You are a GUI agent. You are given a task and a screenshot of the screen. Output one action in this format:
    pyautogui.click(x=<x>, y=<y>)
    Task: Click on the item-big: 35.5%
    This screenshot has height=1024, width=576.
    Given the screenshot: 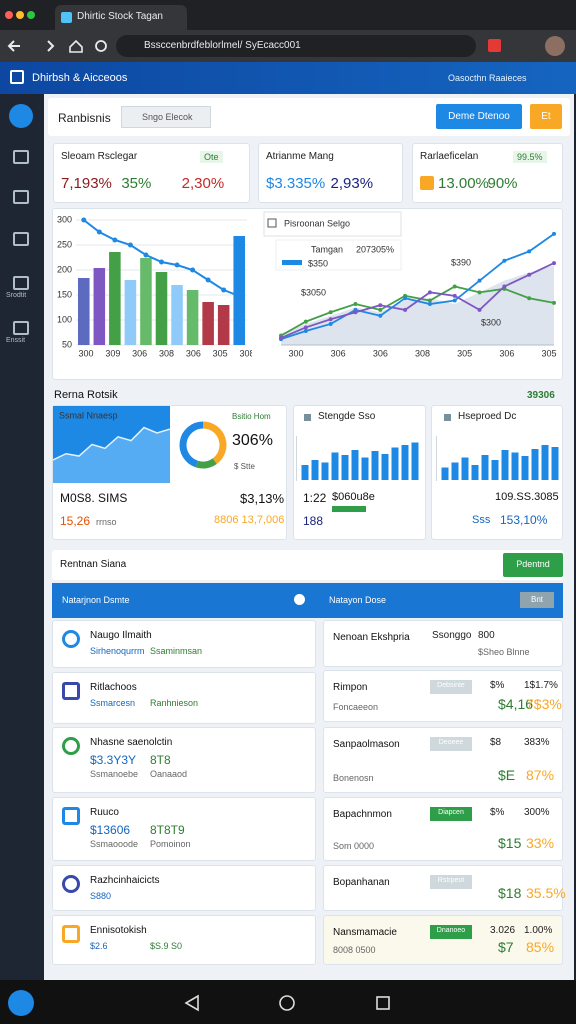 What is the action you would take?
    pyautogui.click(x=546, y=893)
    